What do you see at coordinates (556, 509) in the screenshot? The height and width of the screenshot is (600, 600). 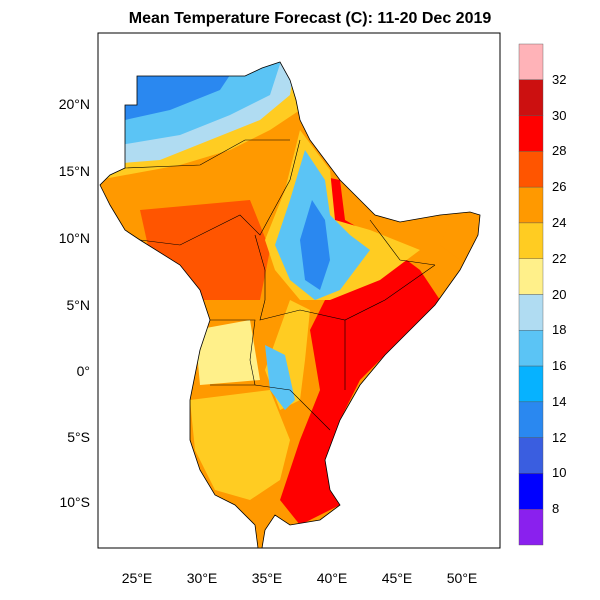 I see `colorbar-label: 8` at bounding box center [556, 509].